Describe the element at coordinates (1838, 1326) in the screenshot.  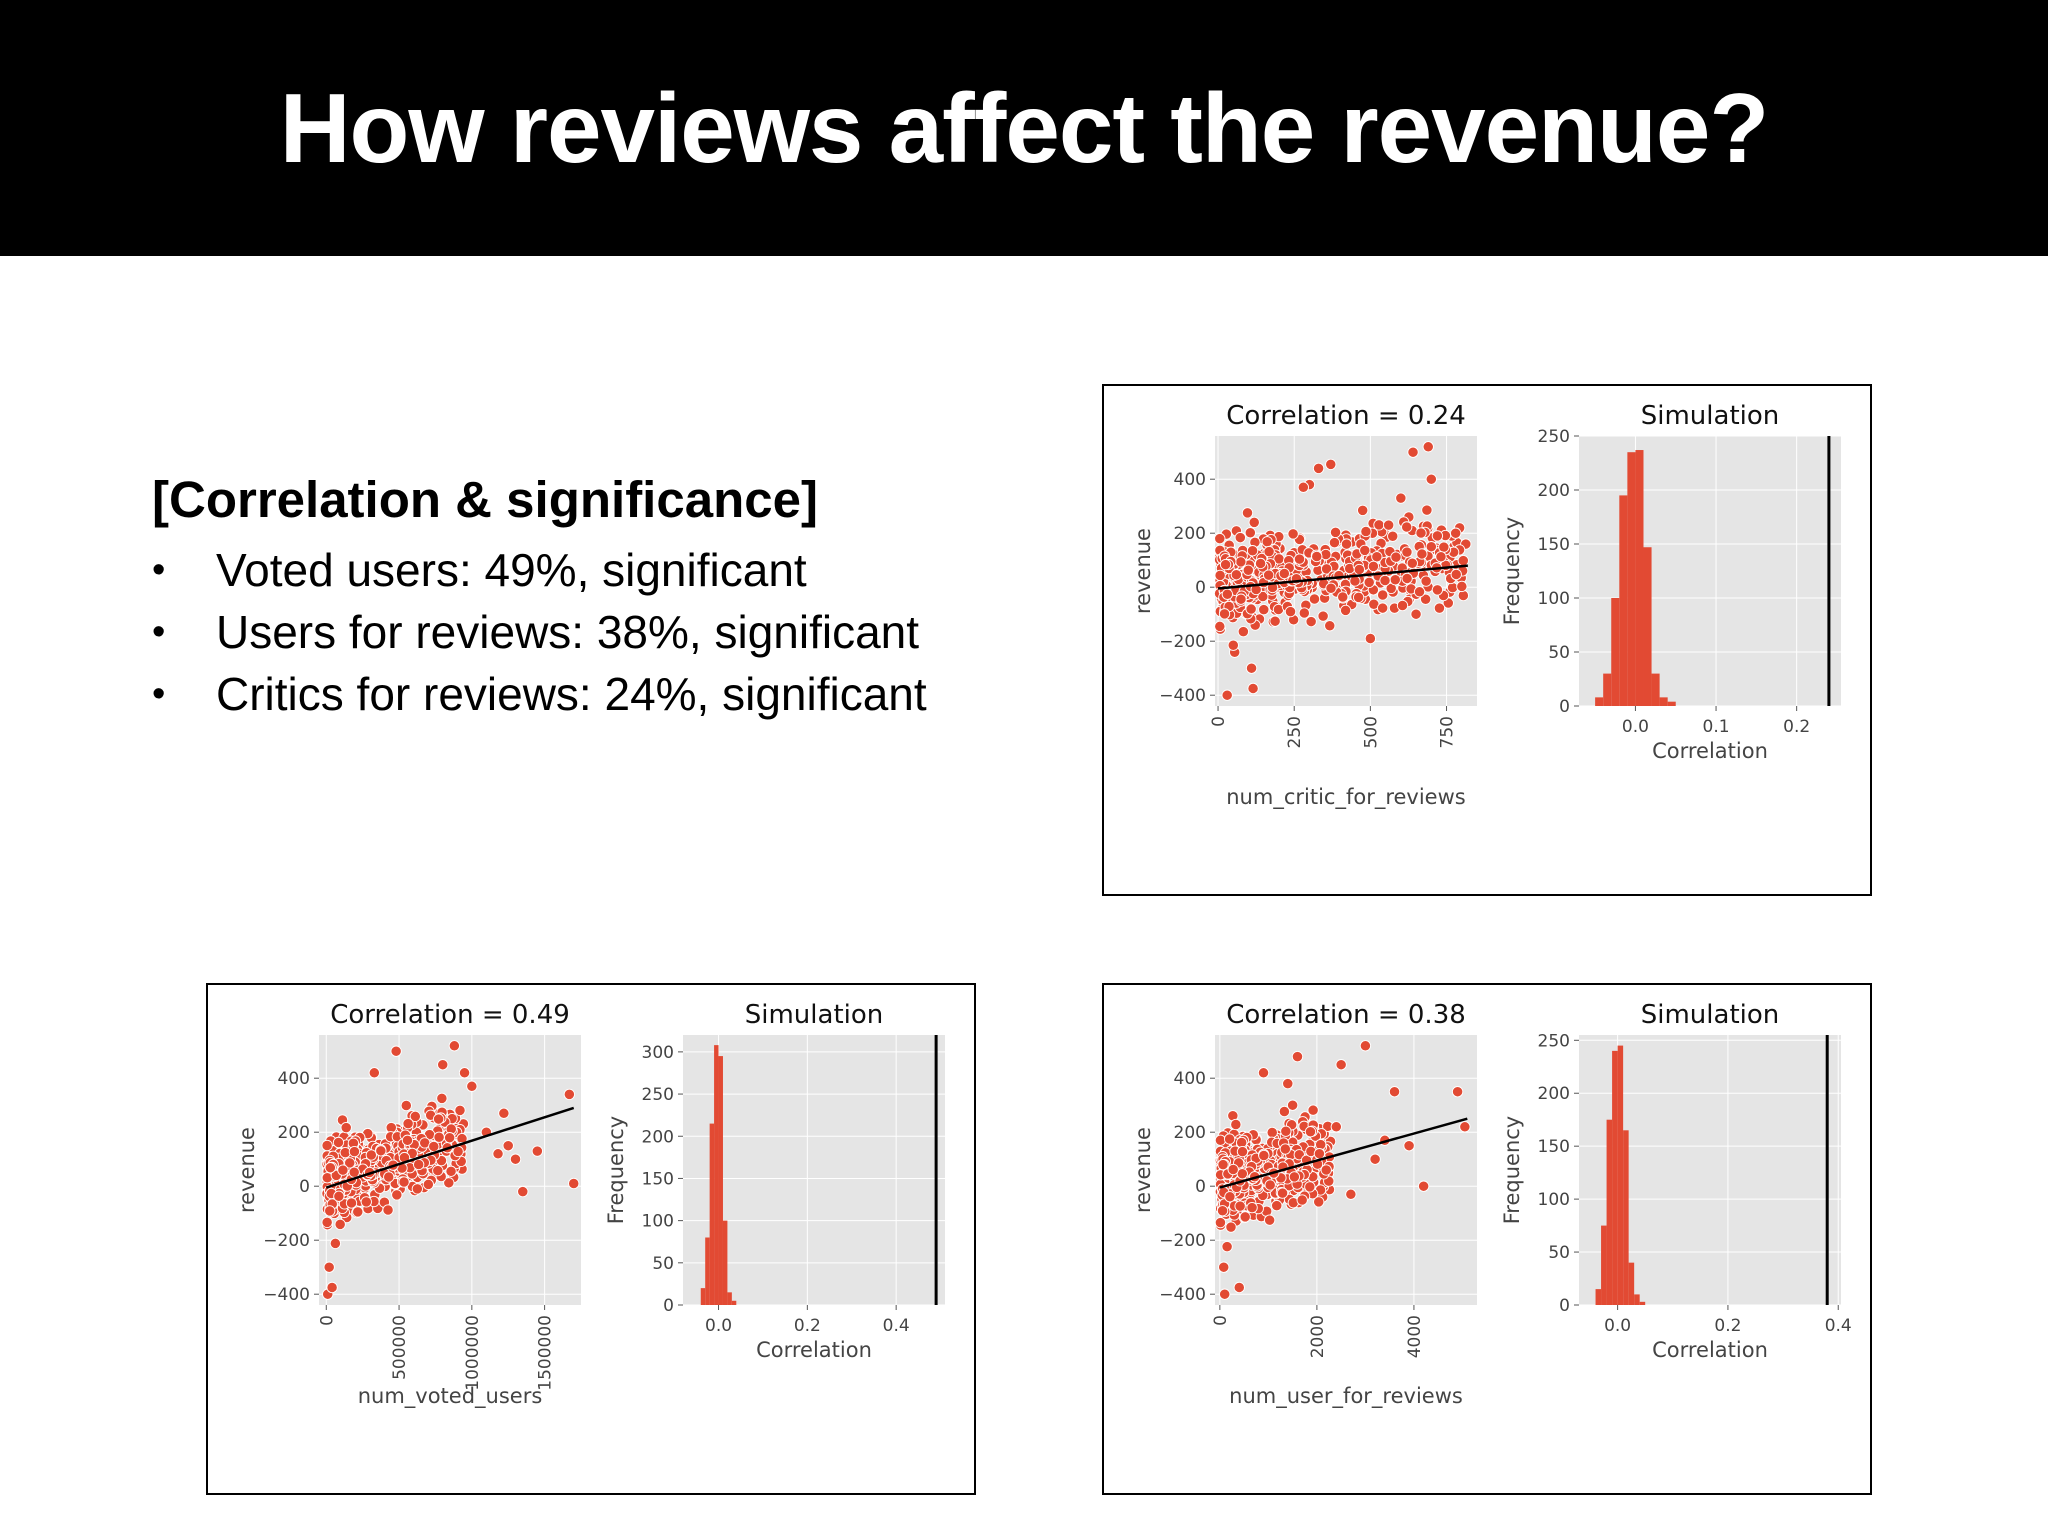
I see `tick-label-x: 0.4` at that location.